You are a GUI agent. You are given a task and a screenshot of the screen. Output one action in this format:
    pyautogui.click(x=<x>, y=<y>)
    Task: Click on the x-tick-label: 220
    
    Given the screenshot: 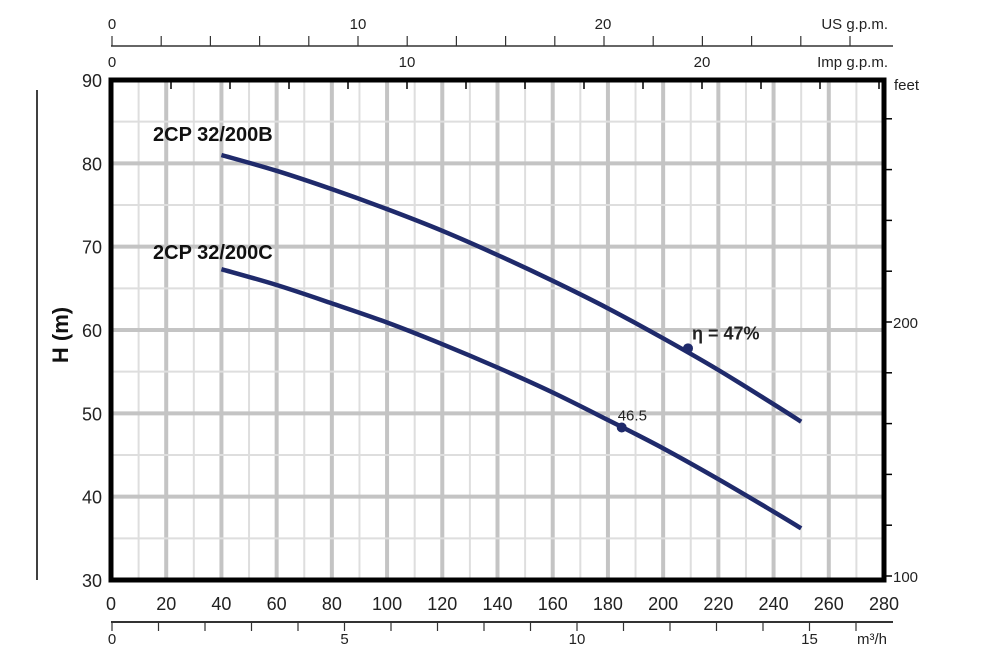 What is the action you would take?
    pyautogui.click(x=718, y=604)
    